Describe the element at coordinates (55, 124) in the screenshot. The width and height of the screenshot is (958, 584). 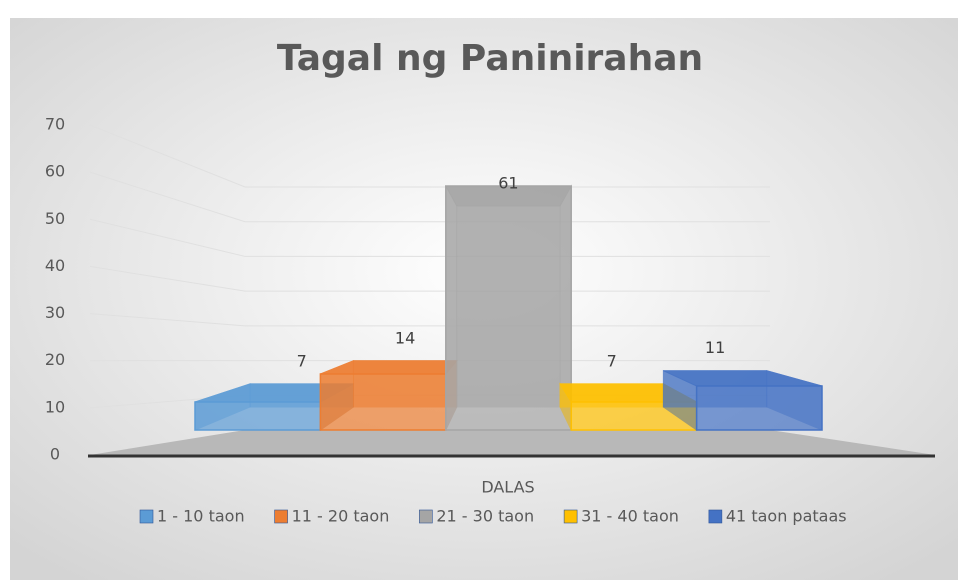
I see `y-tick-label: 70` at that location.